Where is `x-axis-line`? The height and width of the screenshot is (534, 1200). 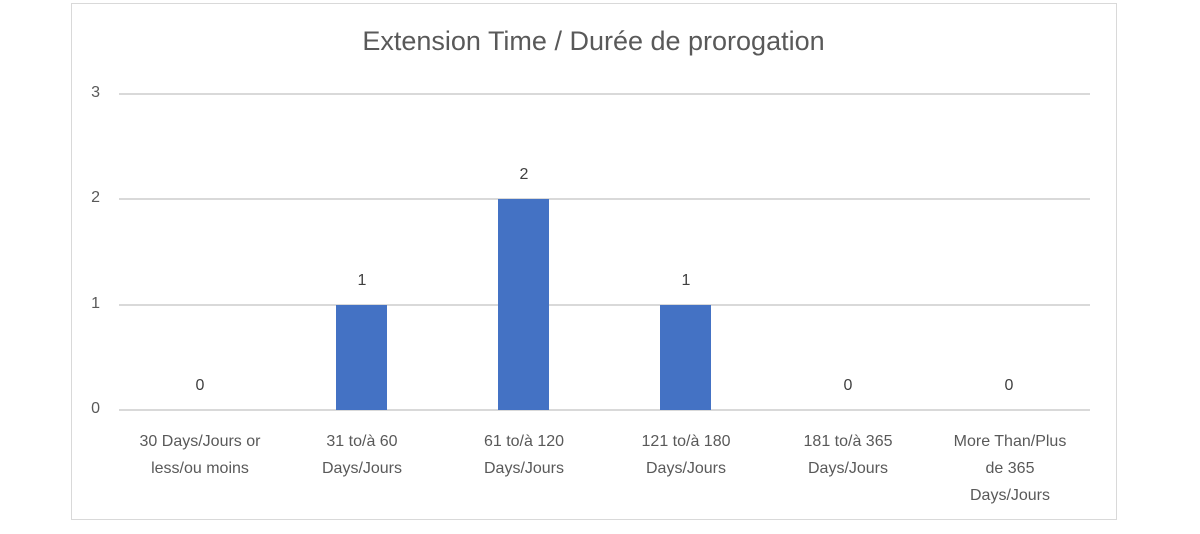
x-axis-line is located at coordinates (604, 410).